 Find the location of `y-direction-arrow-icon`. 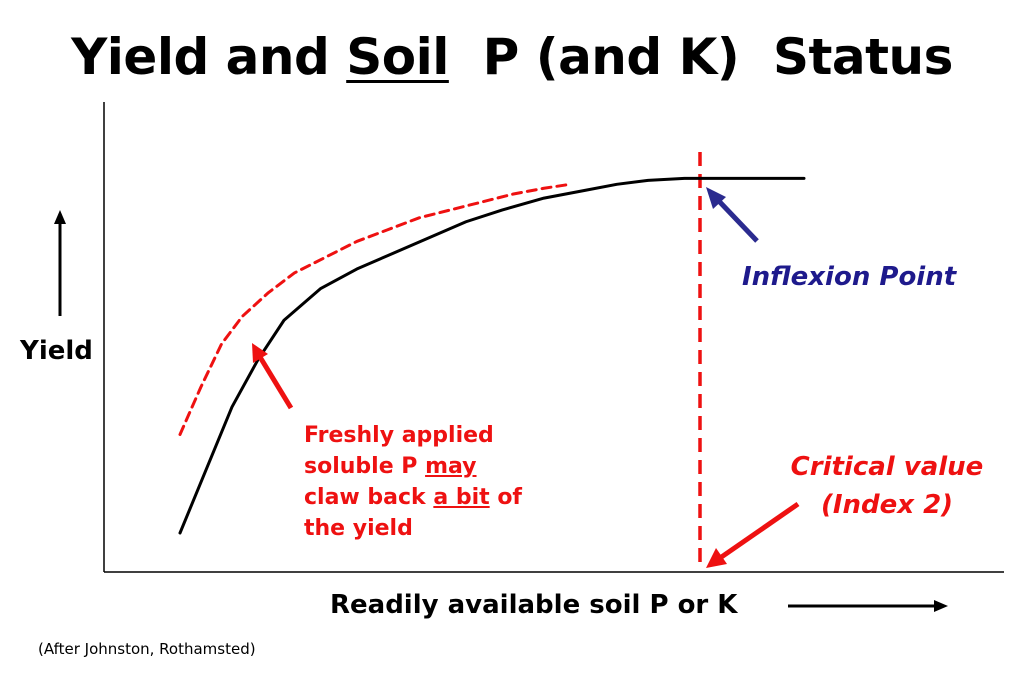

y-direction-arrow-icon is located at coordinates (60, 217).